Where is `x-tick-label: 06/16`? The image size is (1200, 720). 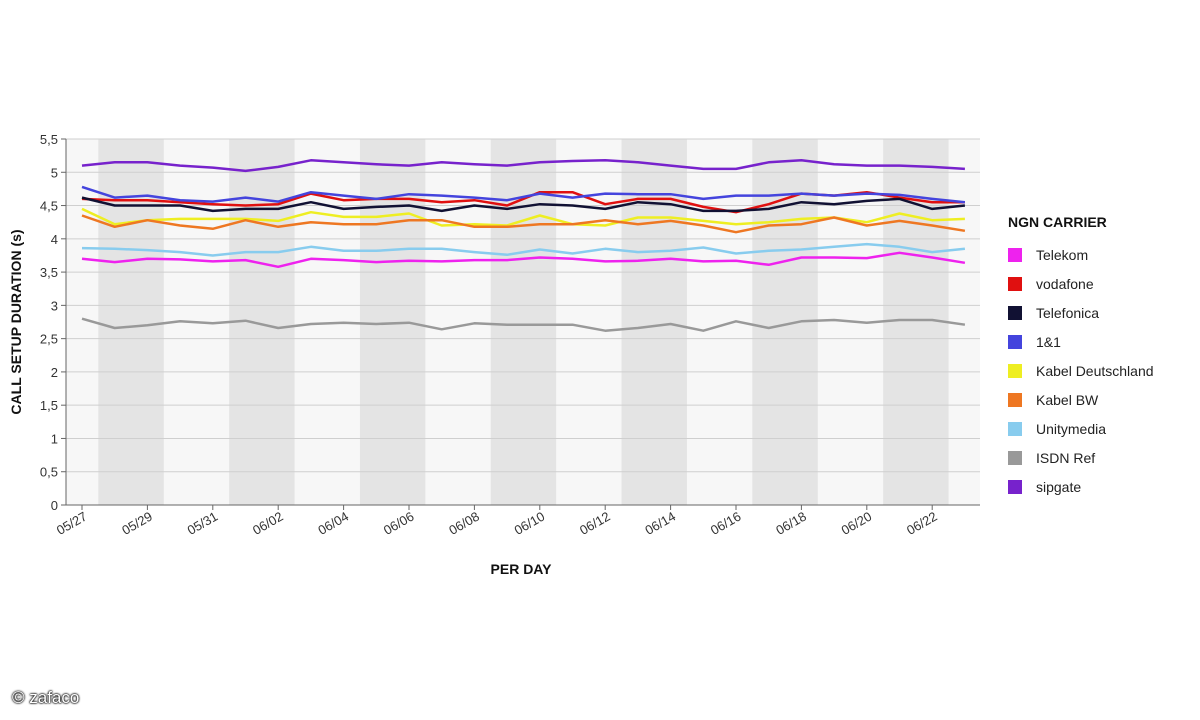
x-tick-label: 06/16 is located at coordinates (726, 523).